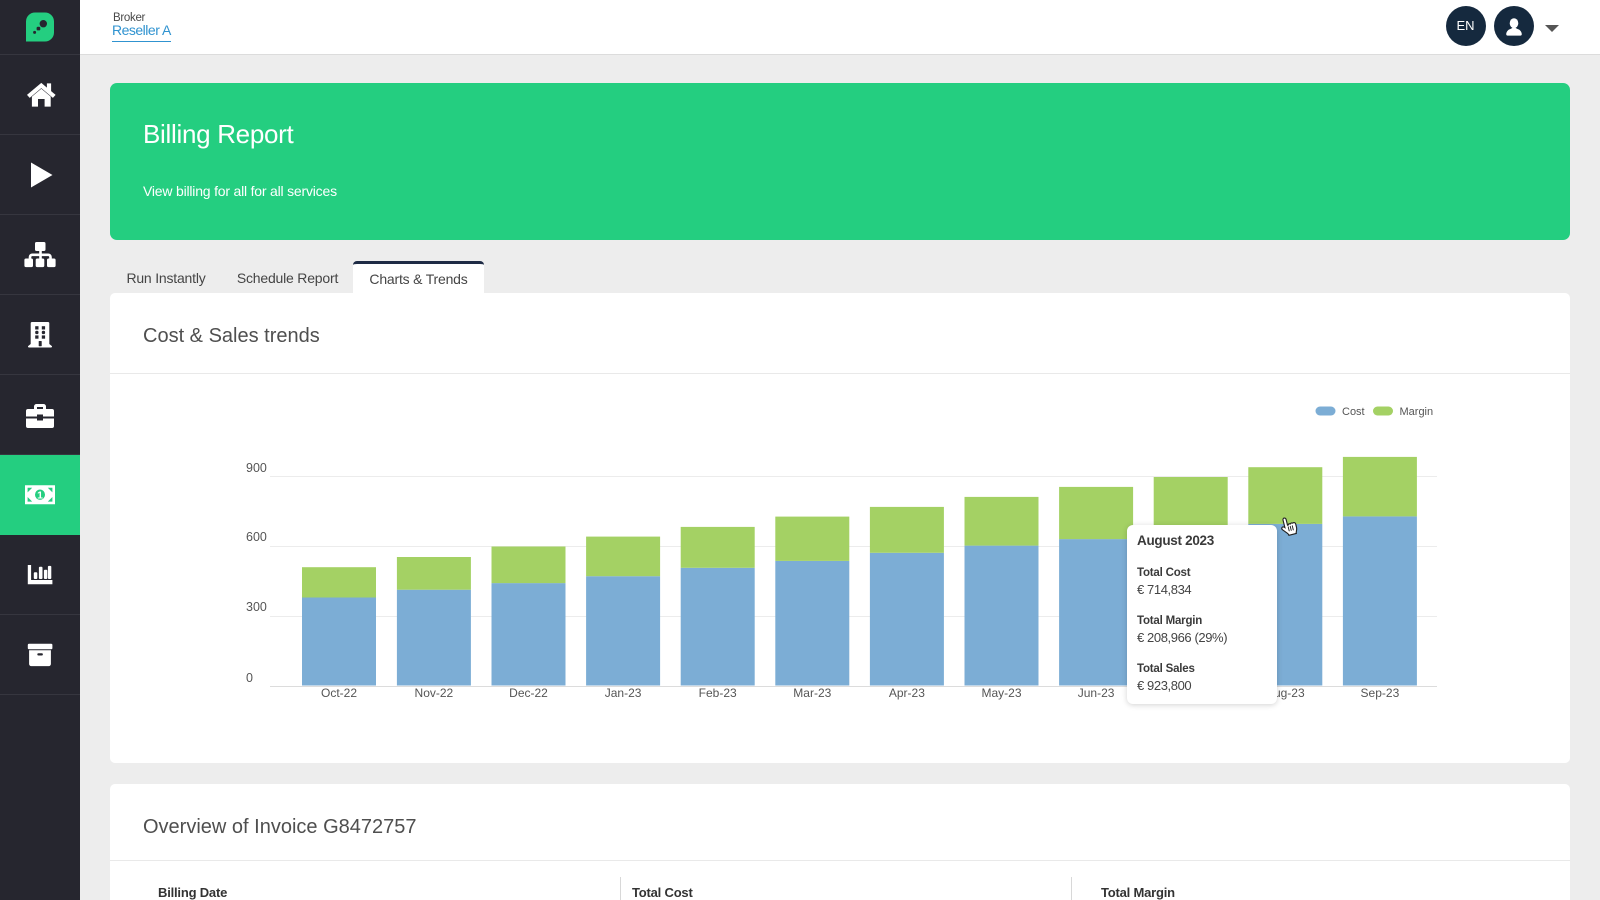  I want to click on svg-text: Feb-23, so click(718, 693).